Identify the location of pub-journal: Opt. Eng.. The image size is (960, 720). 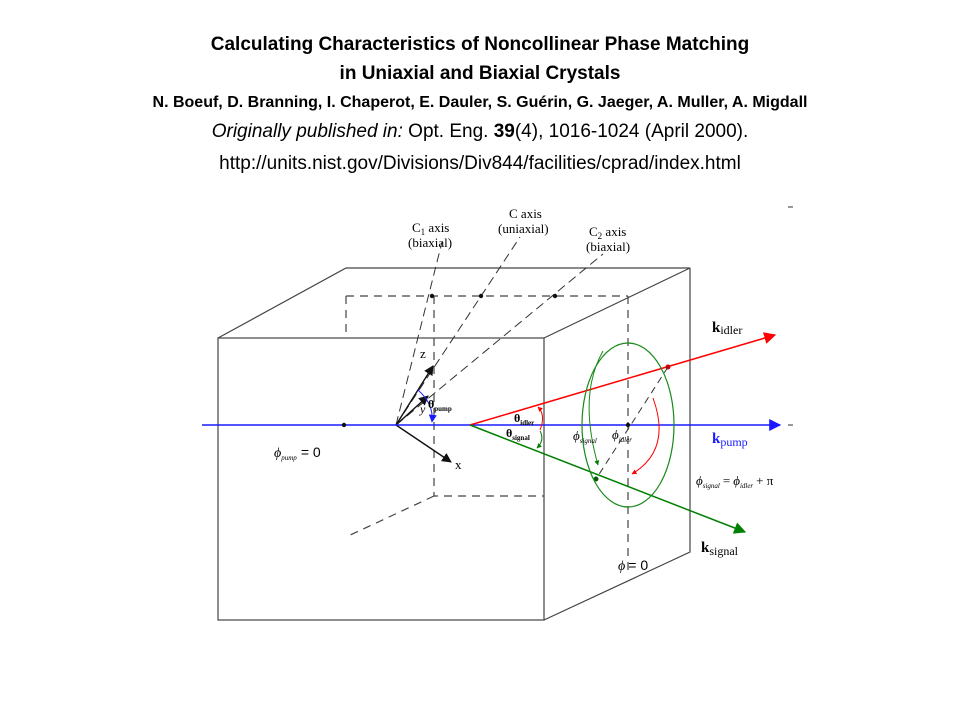
(448, 131).